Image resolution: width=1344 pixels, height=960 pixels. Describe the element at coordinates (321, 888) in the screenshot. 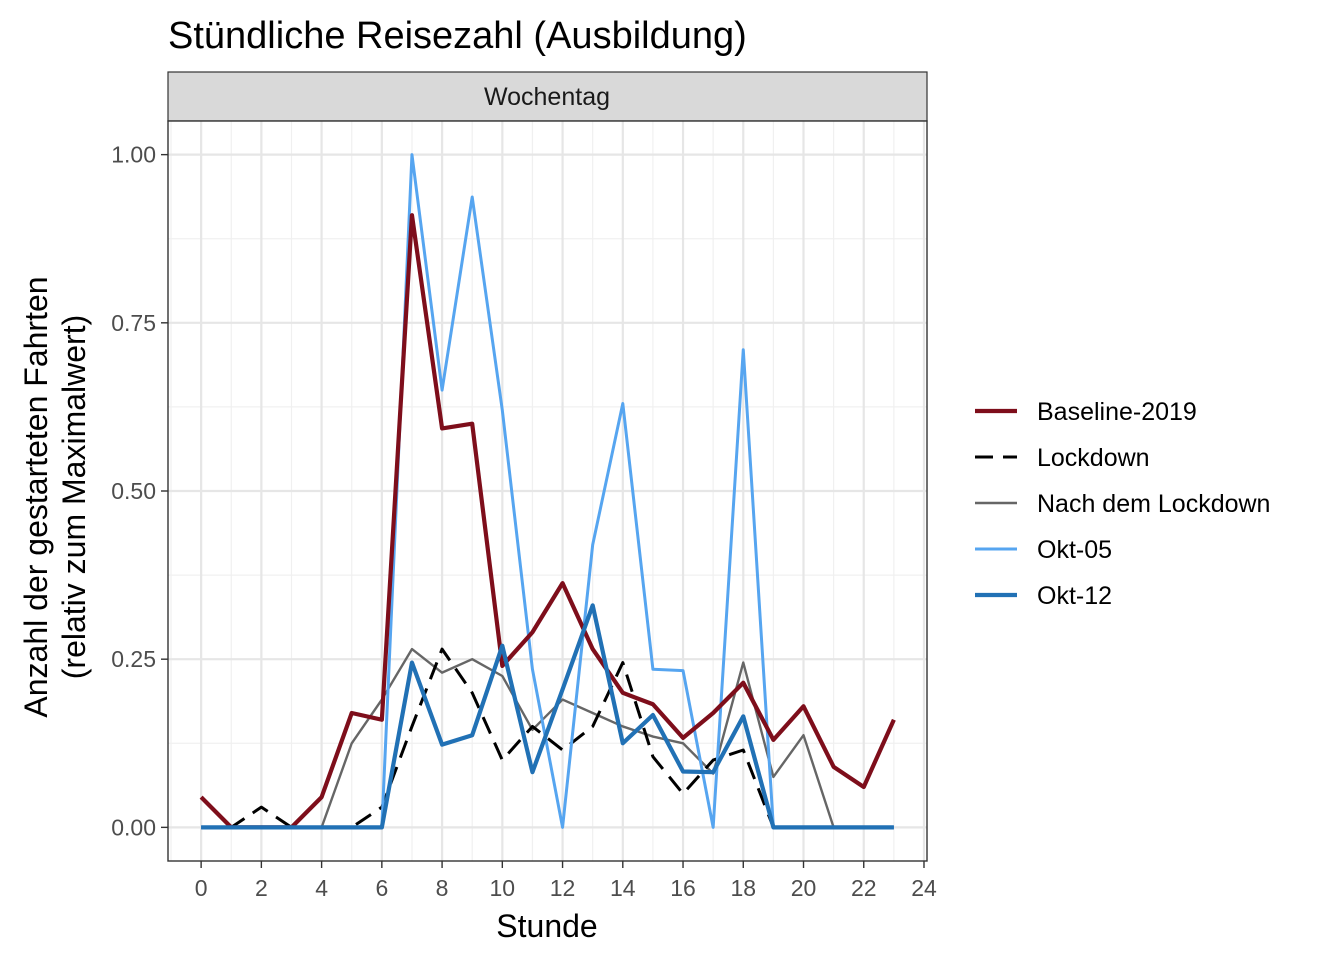

I see `x-tick-label: 4` at that location.